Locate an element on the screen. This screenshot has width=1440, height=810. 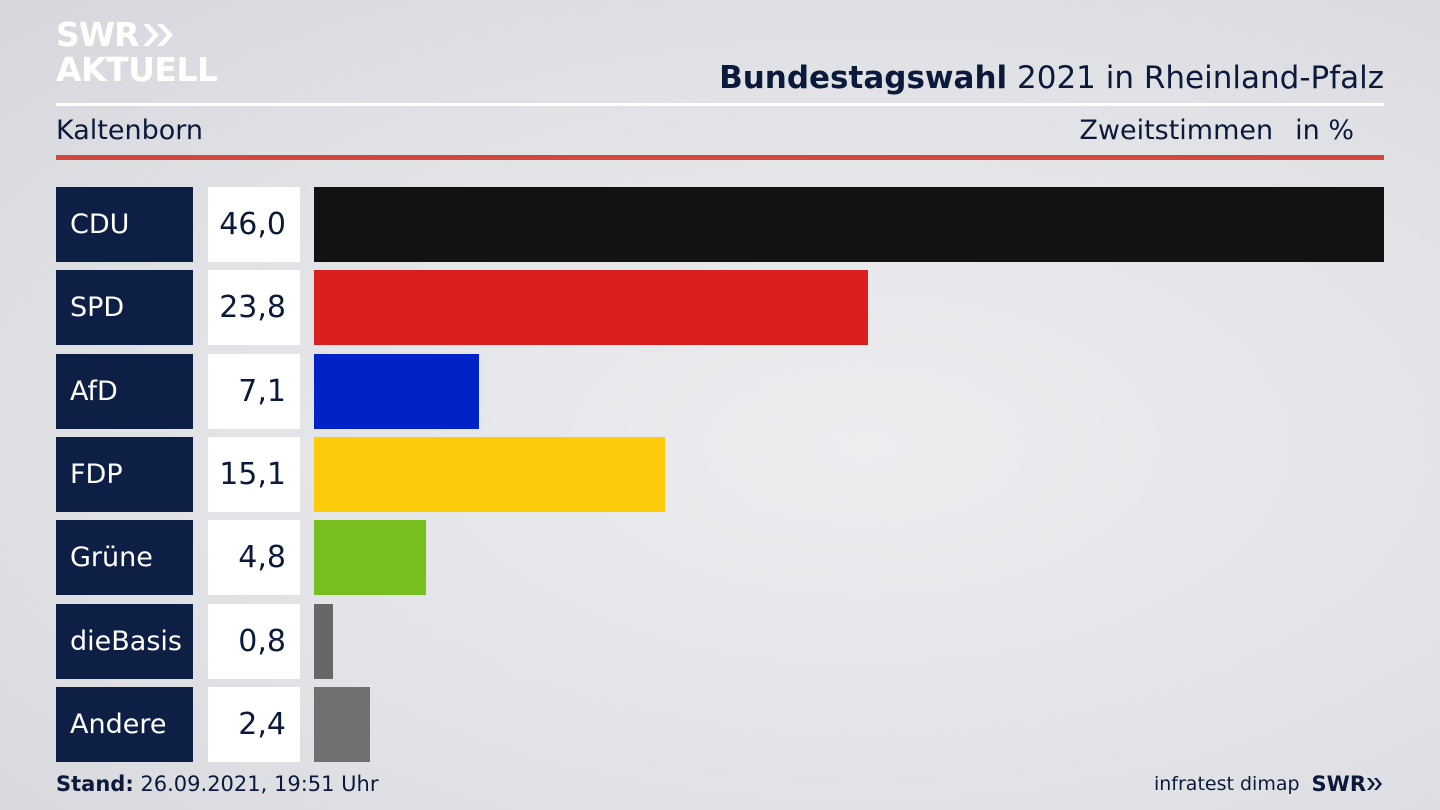
bar-row: Grüne 4,8 is located at coordinates (720, 557).